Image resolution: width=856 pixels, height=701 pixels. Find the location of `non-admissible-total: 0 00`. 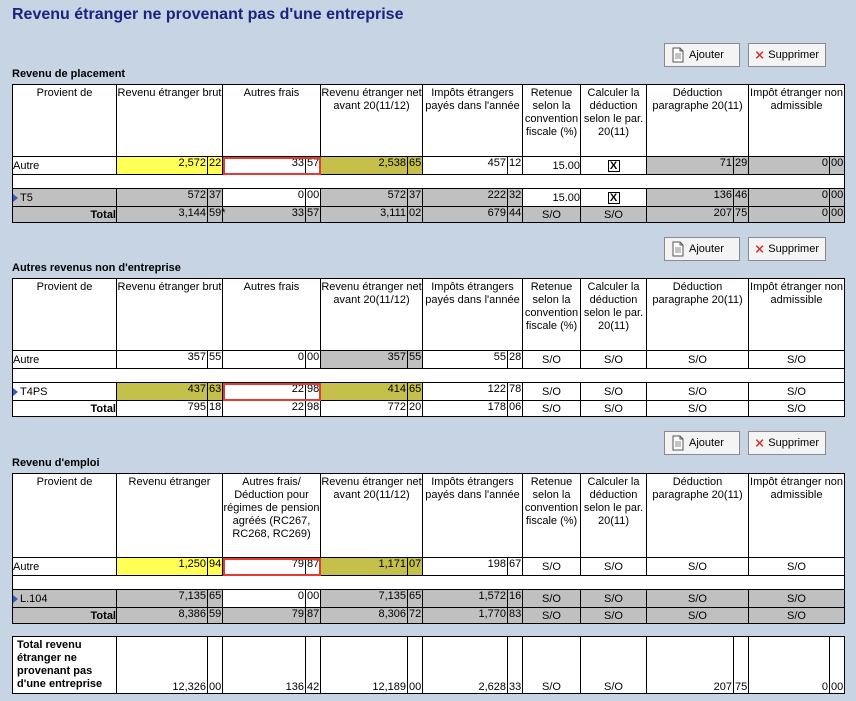

non-admissible-total: 0 00 is located at coordinates (796, 214).